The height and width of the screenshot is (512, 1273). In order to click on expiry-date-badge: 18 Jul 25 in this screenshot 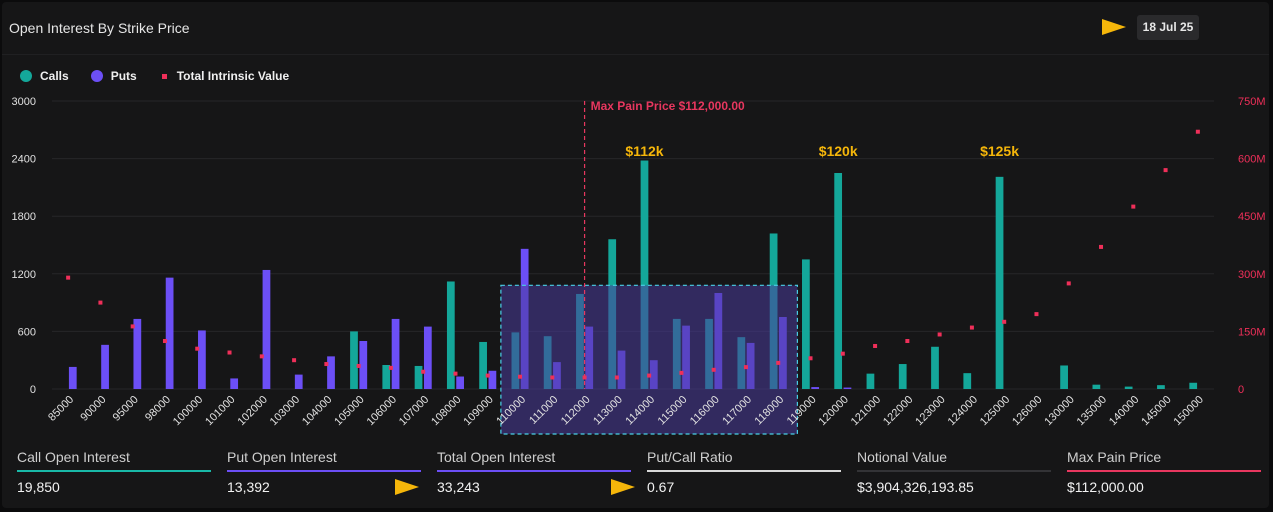, I will do `click(1168, 27)`.